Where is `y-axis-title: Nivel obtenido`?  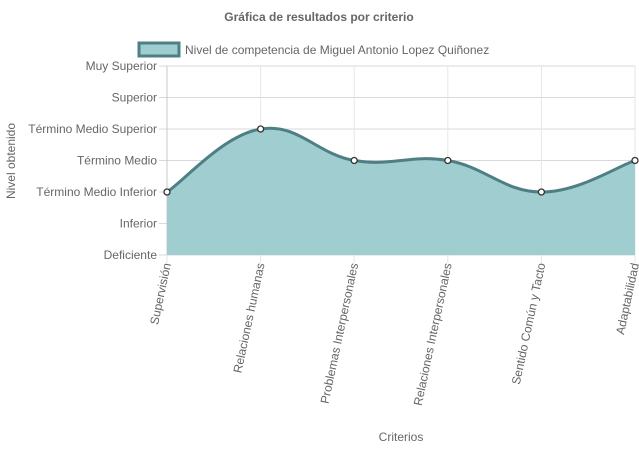
y-axis-title: Nivel obtenido is located at coordinates (11, 161).